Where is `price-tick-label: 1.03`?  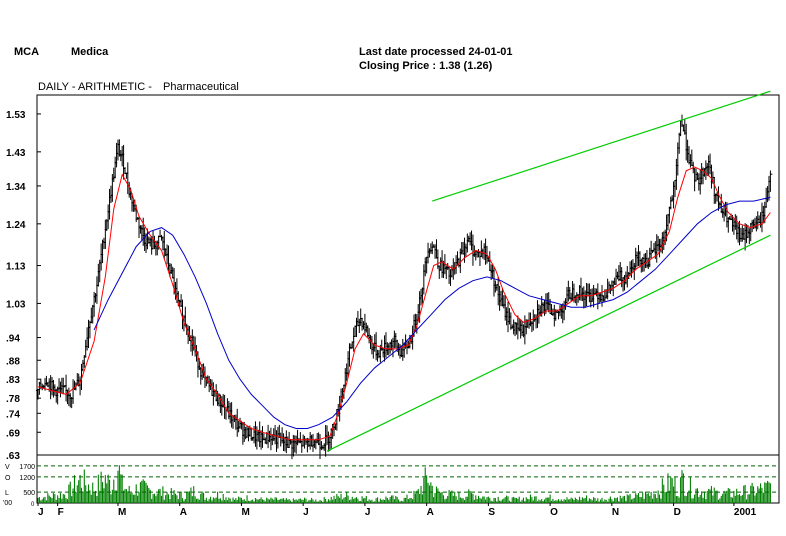 price-tick-label: 1.03 is located at coordinates (16, 304).